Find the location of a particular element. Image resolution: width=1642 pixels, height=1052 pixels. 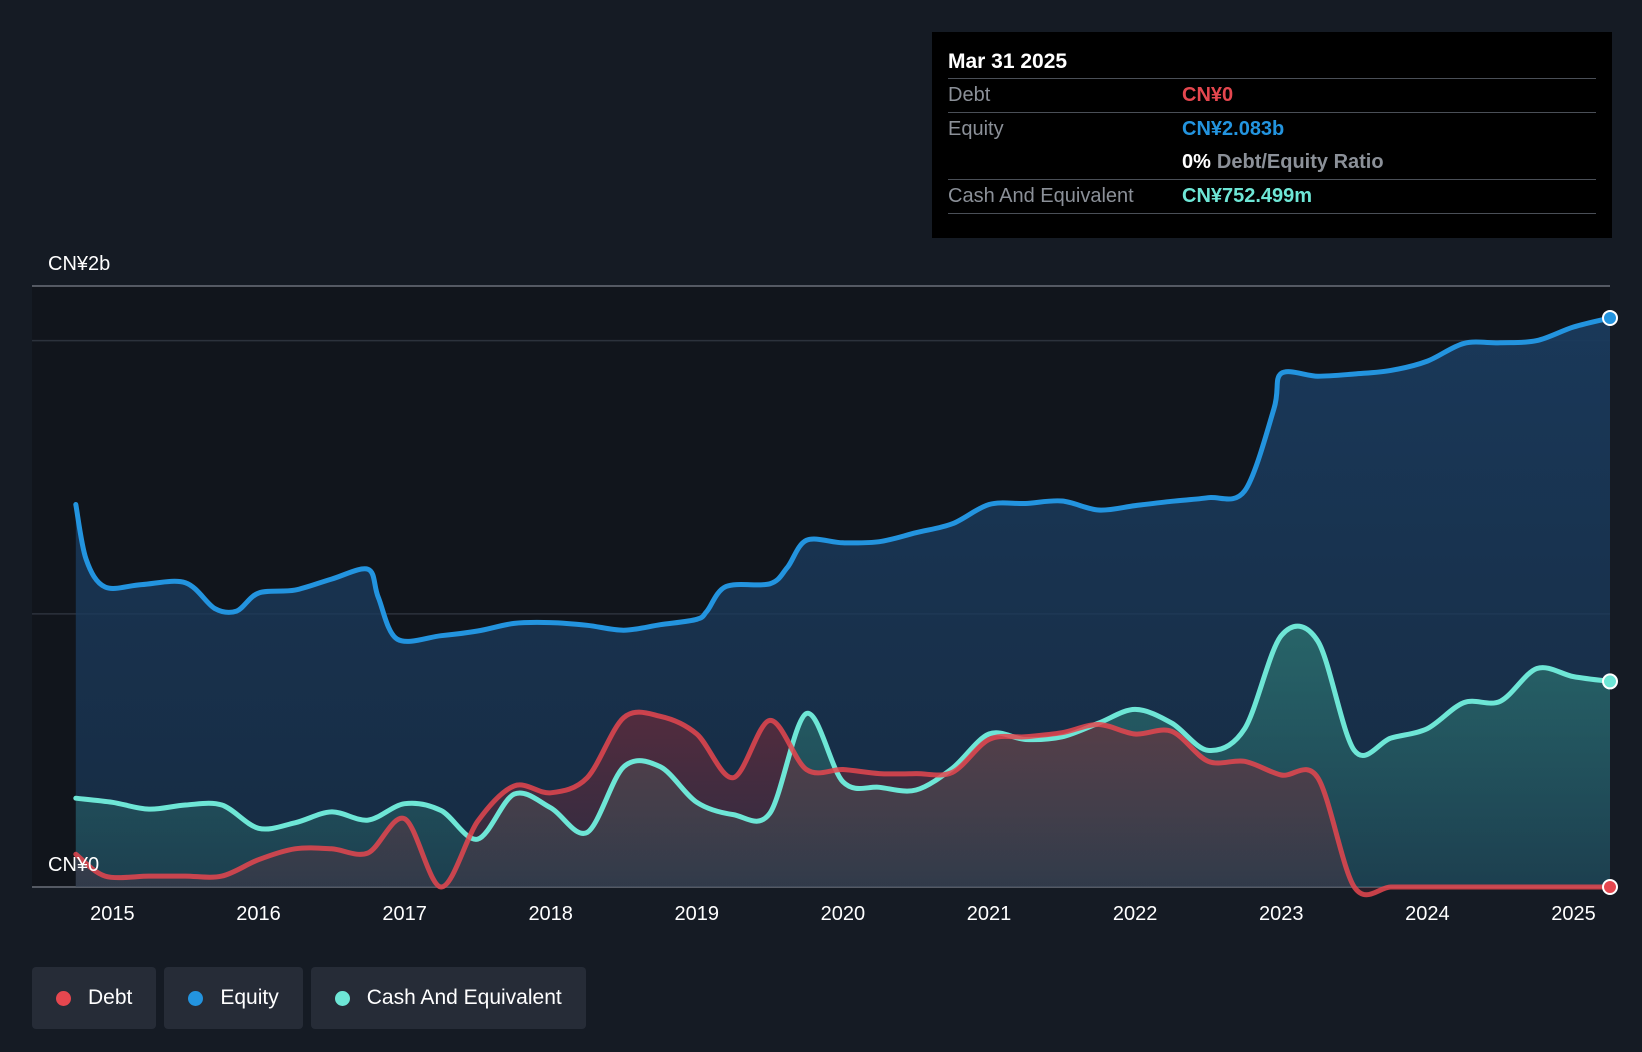

x-tick-label: 2015 is located at coordinates (112, 914).